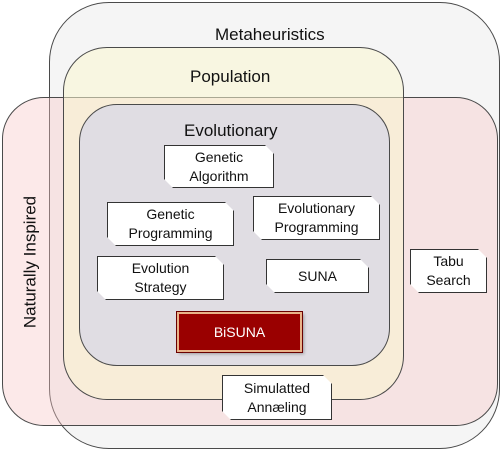 The width and height of the screenshot is (502, 451). Describe the element at coordinates (448, 261) in the screenshot. I see `tabu-search-line-1: Tabu` at that location.